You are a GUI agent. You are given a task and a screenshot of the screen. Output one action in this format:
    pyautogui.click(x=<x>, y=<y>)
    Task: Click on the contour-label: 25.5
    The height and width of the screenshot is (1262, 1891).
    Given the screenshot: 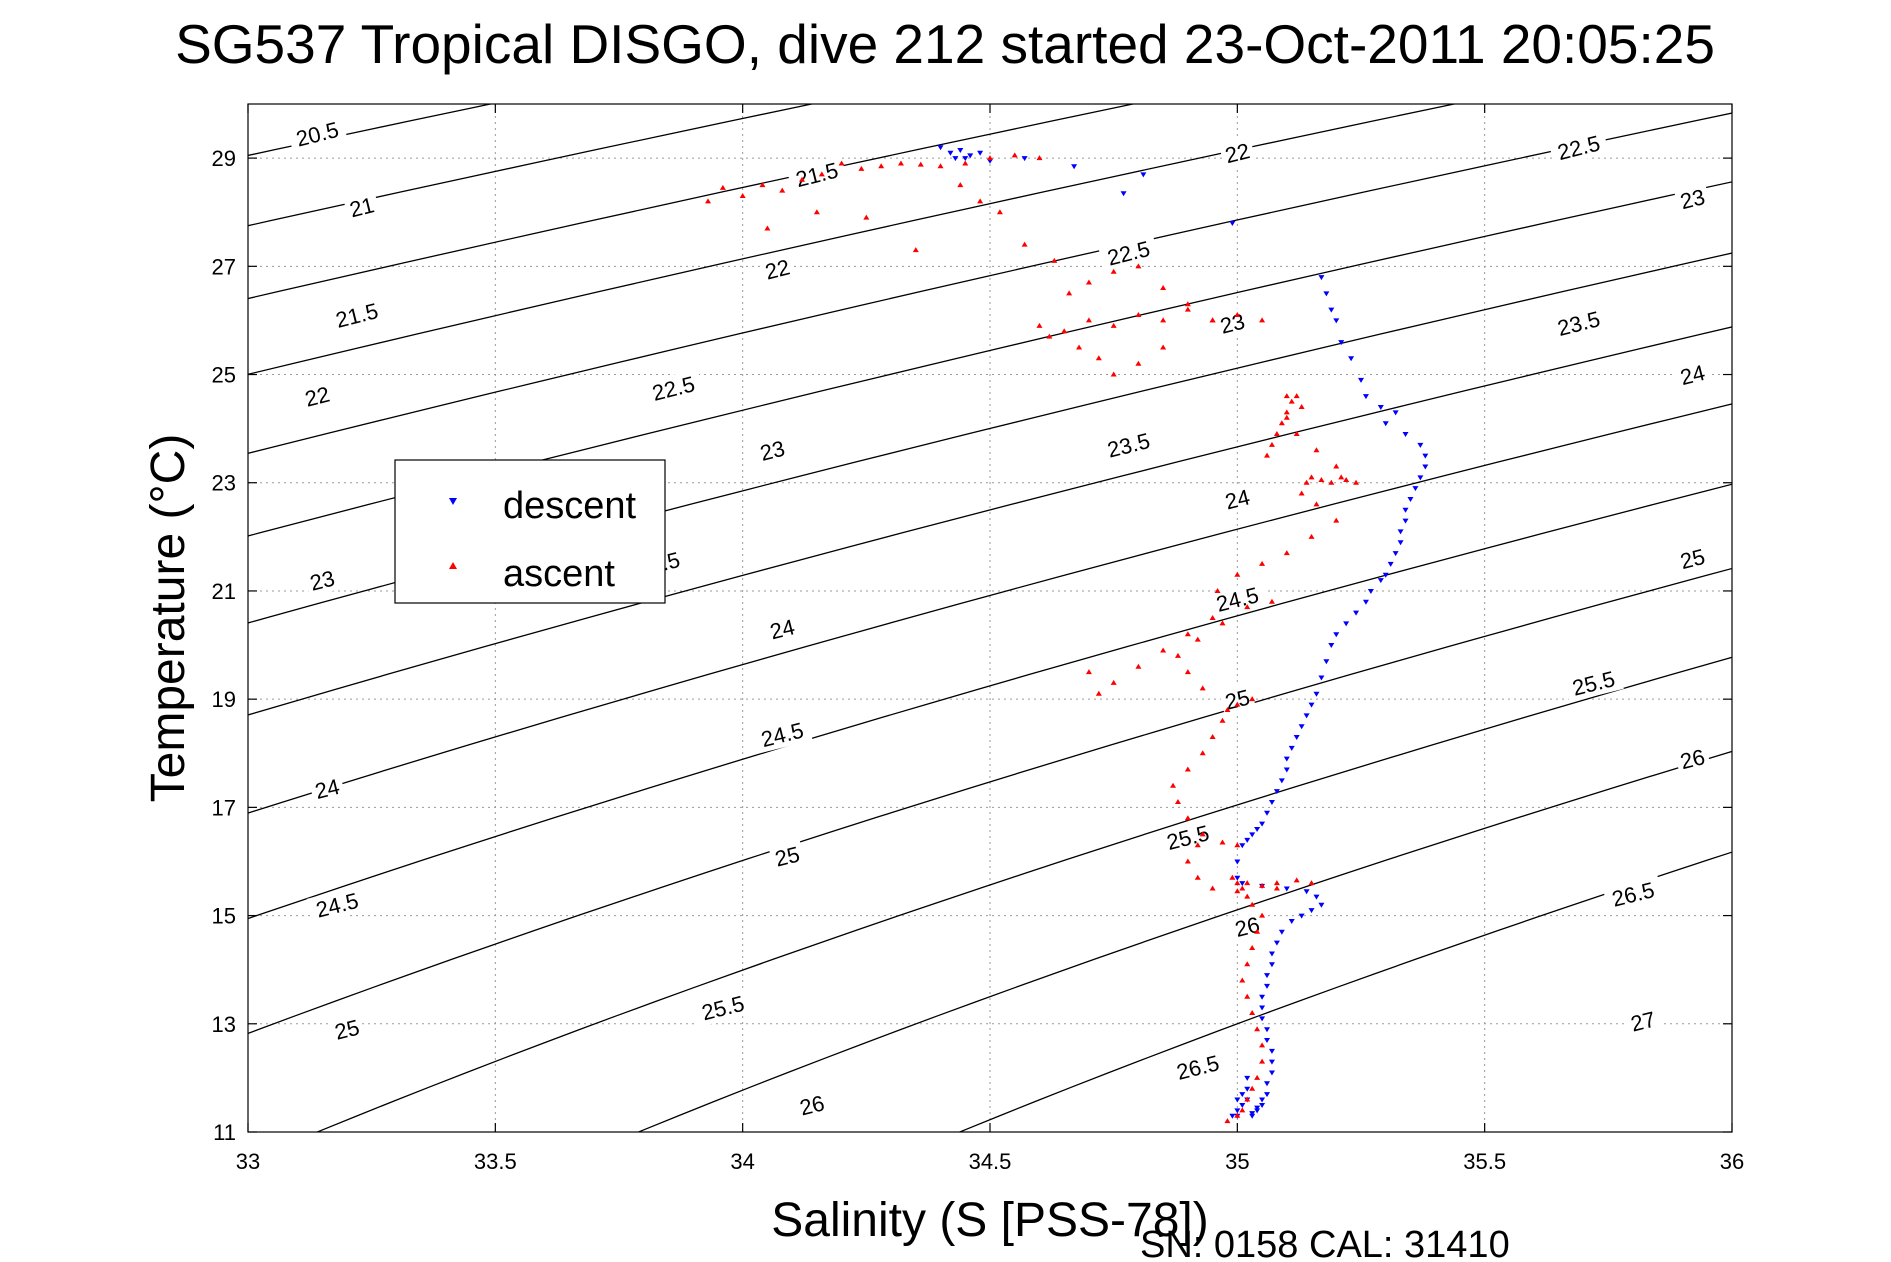 What is the action you would take?
    pyautogui.click(x=723, y=1008)
    